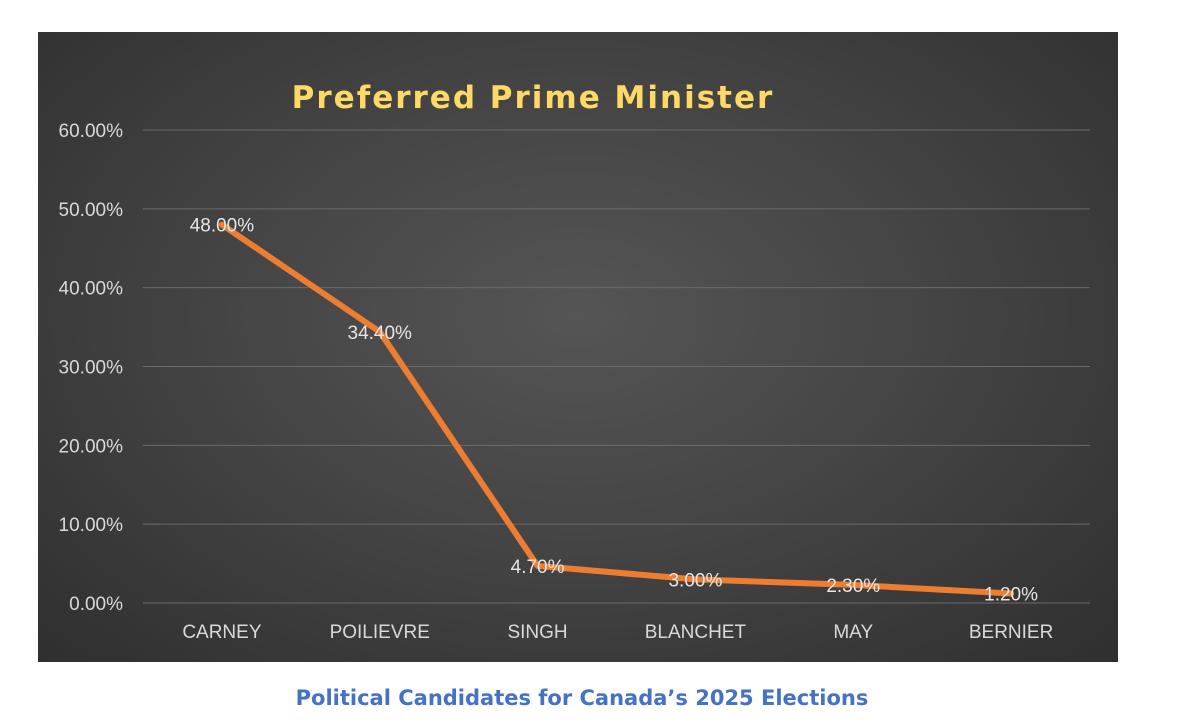  I want to click on x-tick-label: BERNIER, so click(1011, 632).